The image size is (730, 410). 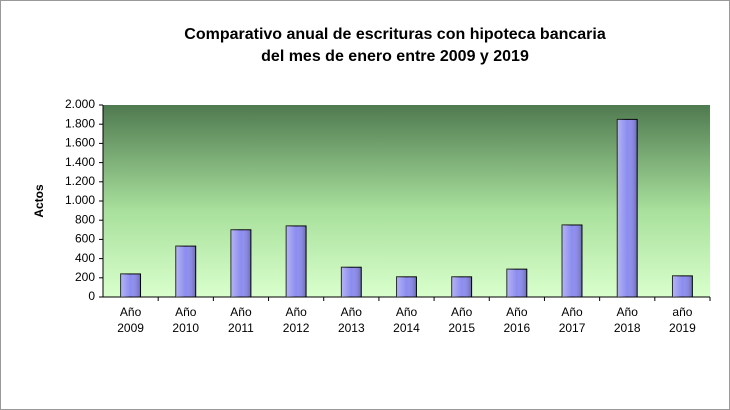 What do you see at coordinates (185, 320) in the screenshot?
I see `x-tick-label: Año 2010` at bounding box center [185, 320].